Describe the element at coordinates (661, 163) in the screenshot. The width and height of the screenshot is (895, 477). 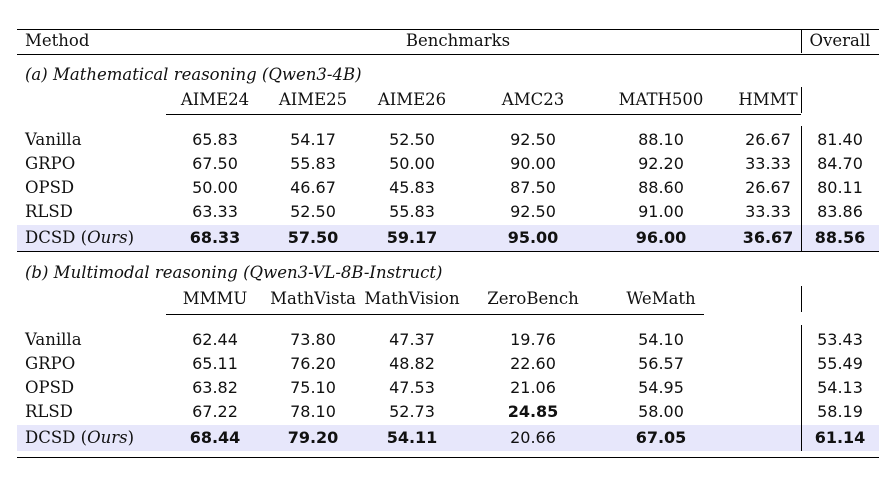
I see `score-cell: 92.20` at that location.